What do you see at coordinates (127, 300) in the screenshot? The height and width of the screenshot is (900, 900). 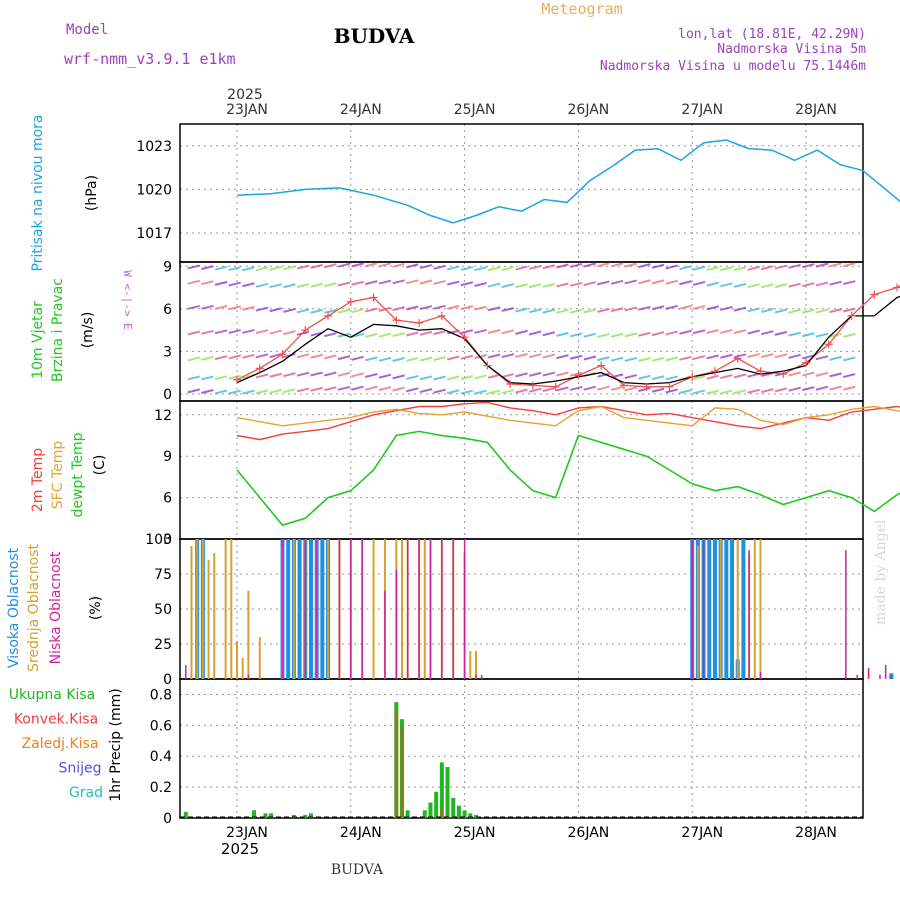 I see `wind-compass: W <-|-> E` at bounding box center [127, 300].